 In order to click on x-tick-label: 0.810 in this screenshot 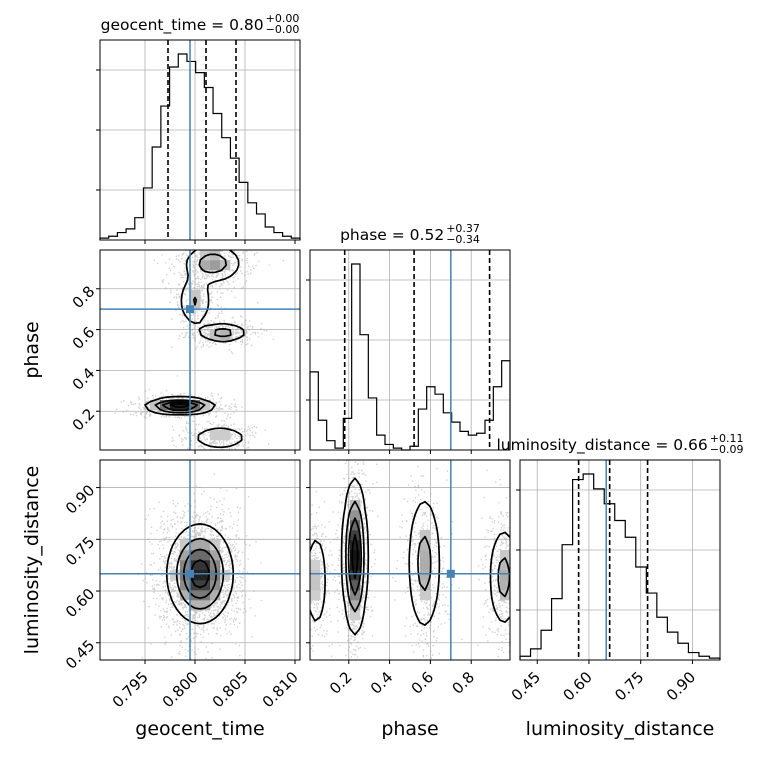, I will do `click(280, 689)`.